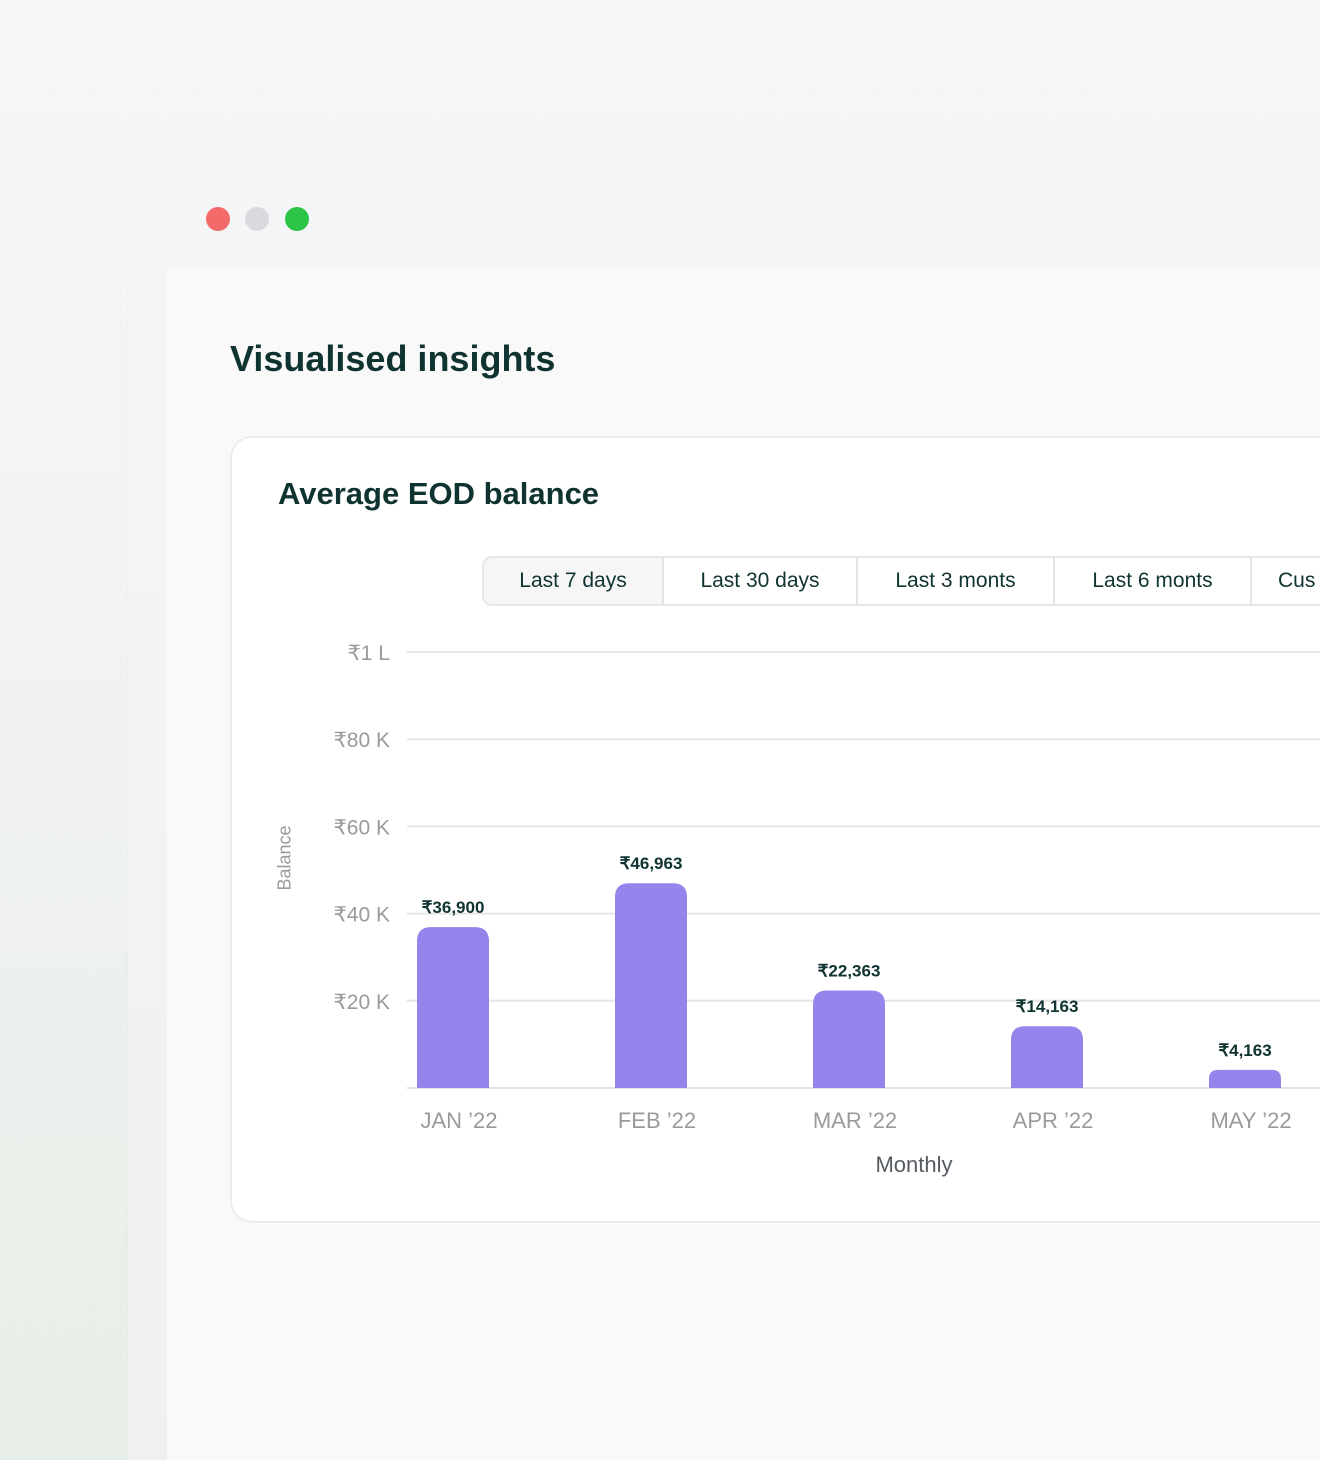 This screenshot has width=1320, height=1460. Describe the element at coordinates (1285, 581) in the screenshot. I see `tab-custom: Cus` at that location.